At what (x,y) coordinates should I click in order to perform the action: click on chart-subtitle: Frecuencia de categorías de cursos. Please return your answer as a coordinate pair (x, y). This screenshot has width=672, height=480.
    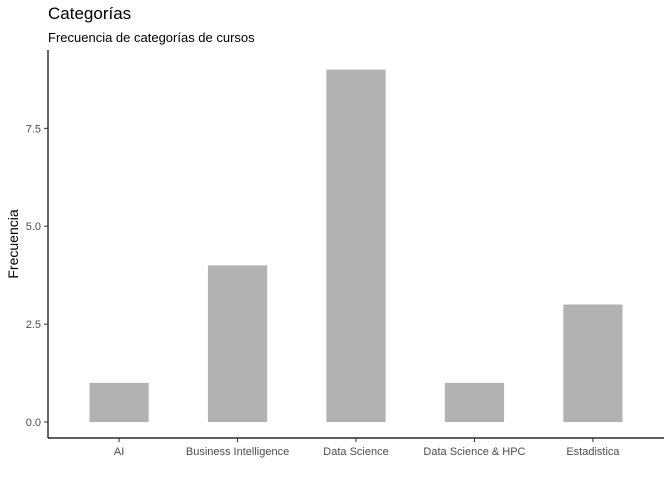
    Looking at the image, I should click on (151, 37).